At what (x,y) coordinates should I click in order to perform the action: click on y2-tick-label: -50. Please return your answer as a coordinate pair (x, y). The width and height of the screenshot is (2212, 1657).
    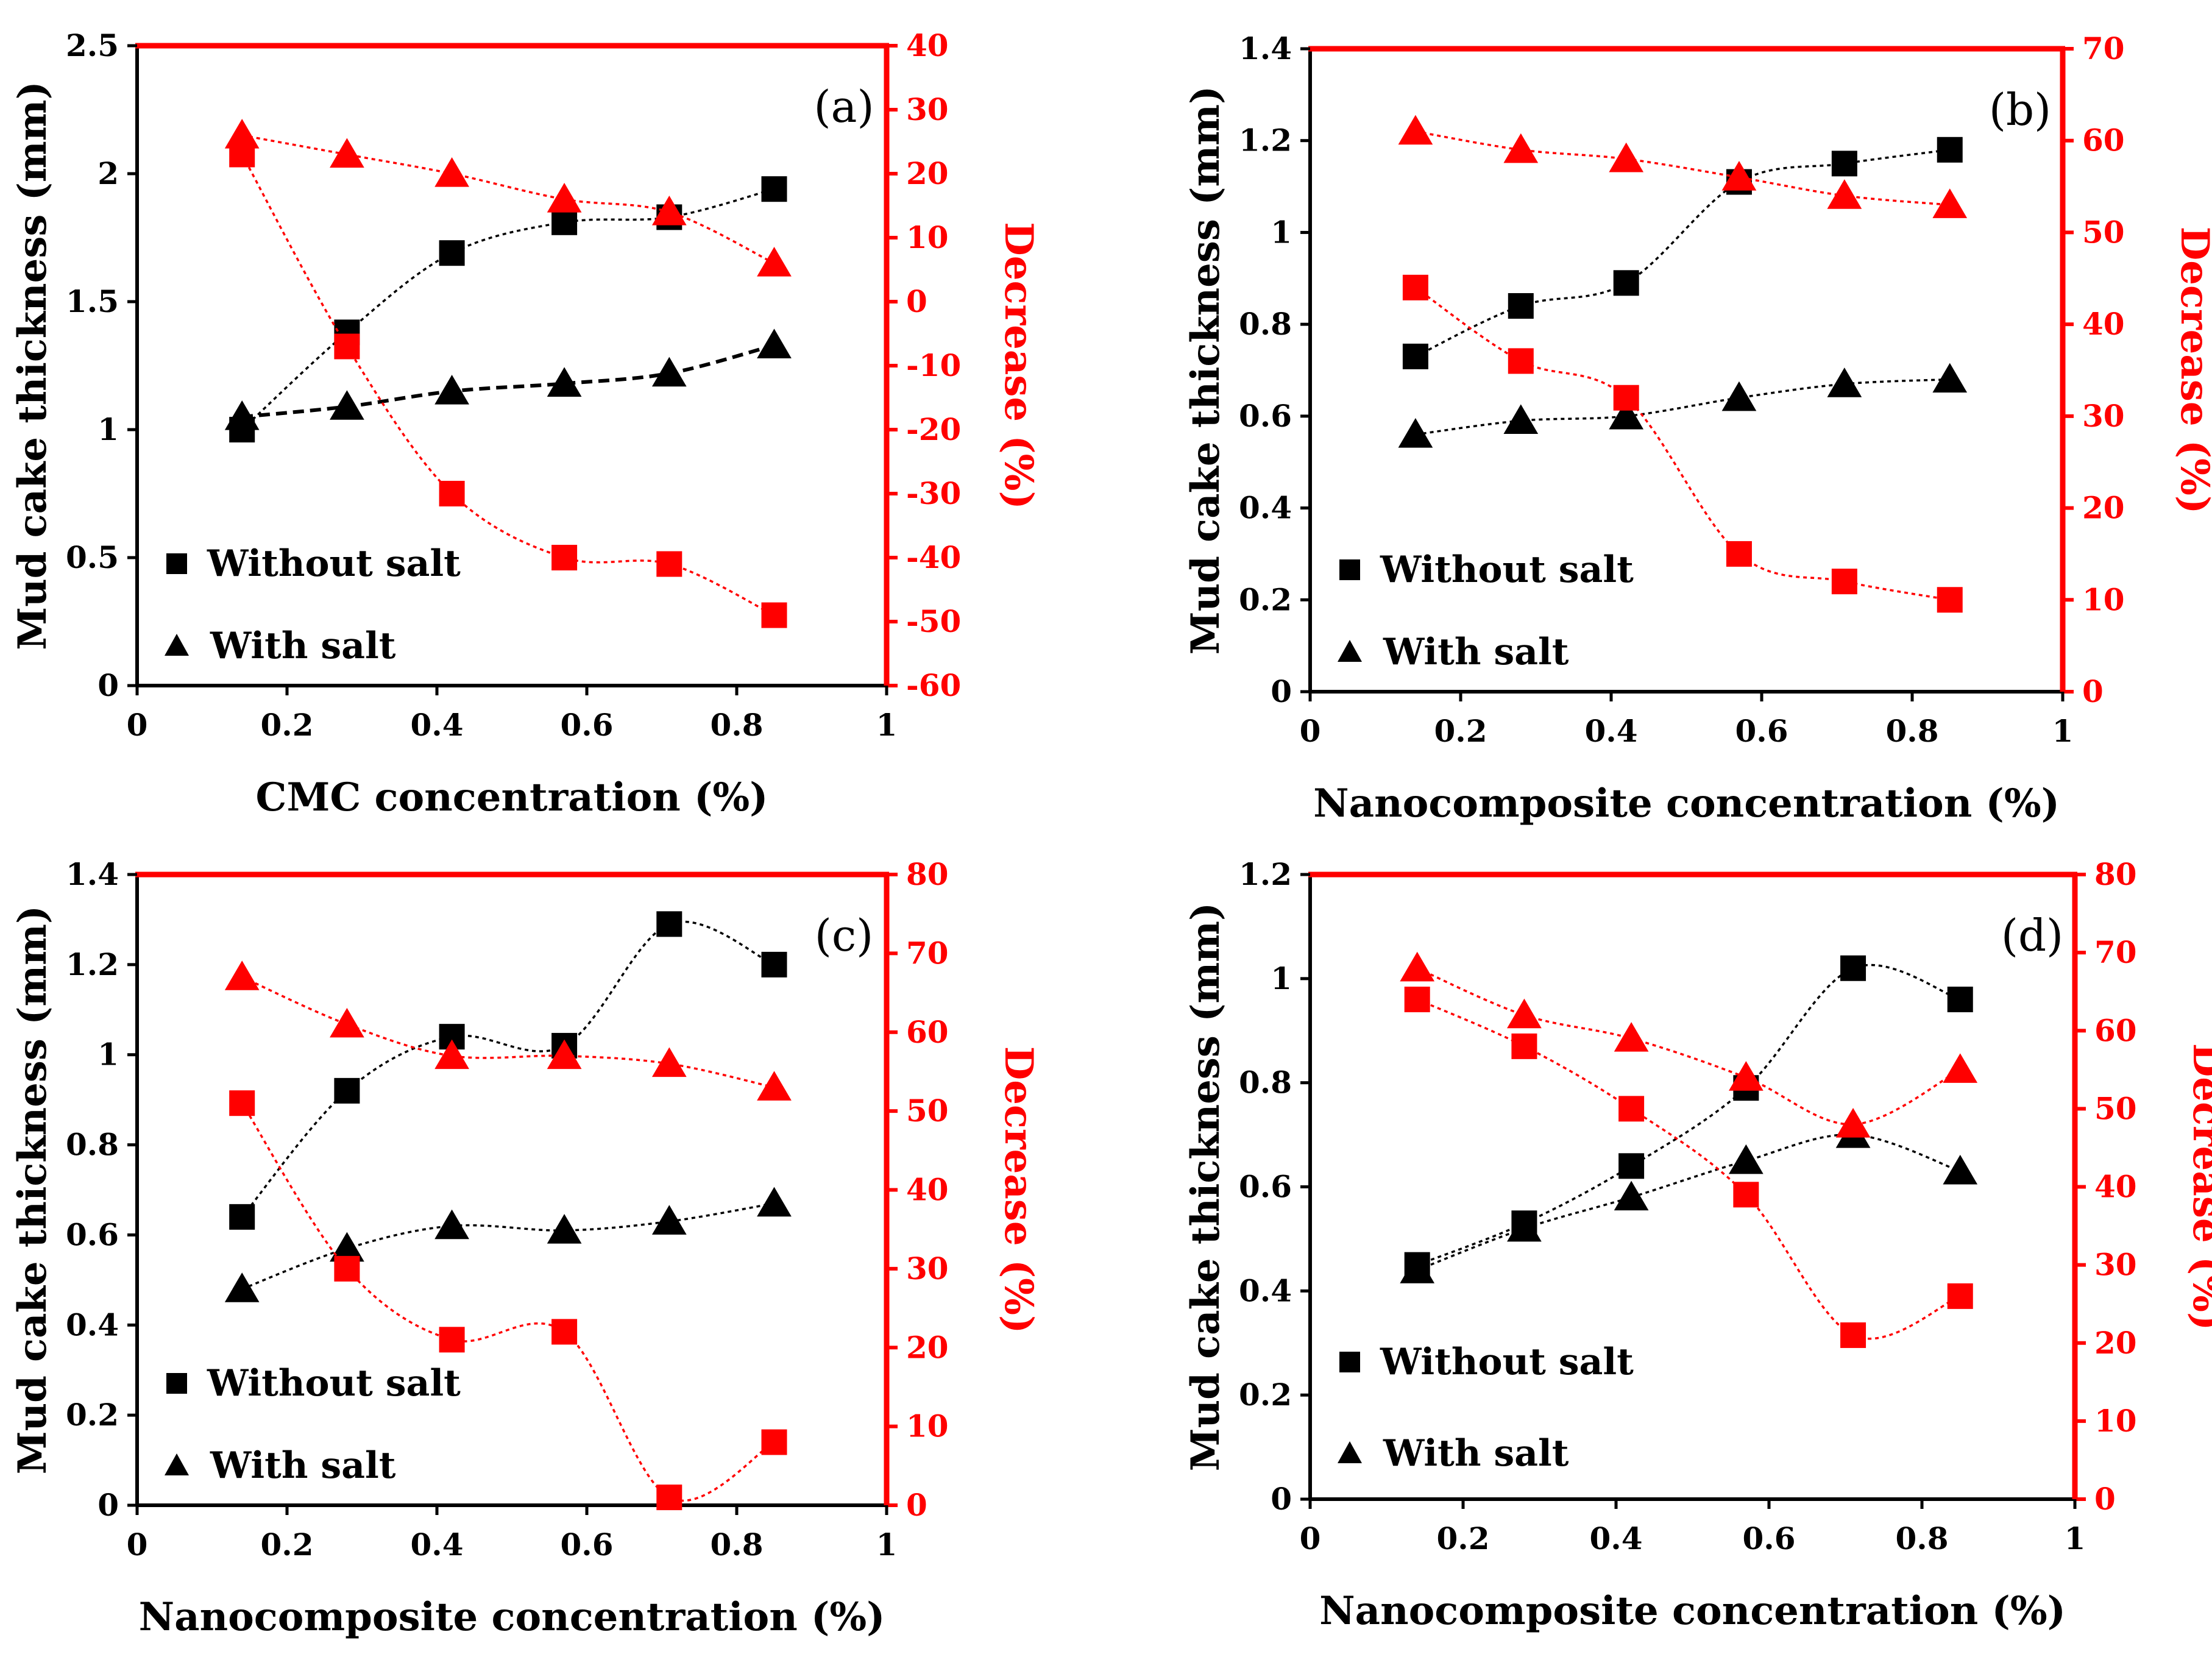
    Looking at the image, I should click on (933, 621).